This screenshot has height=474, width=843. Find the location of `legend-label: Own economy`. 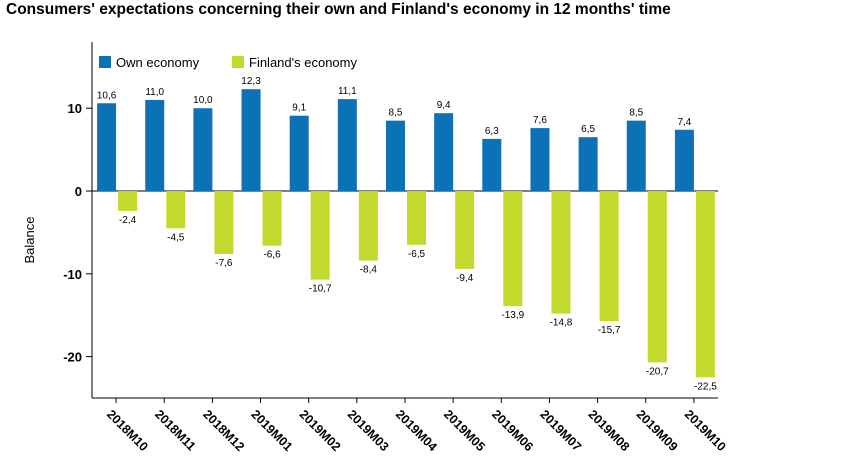

legend-label: Own economy is located at coordinates (158, 62).